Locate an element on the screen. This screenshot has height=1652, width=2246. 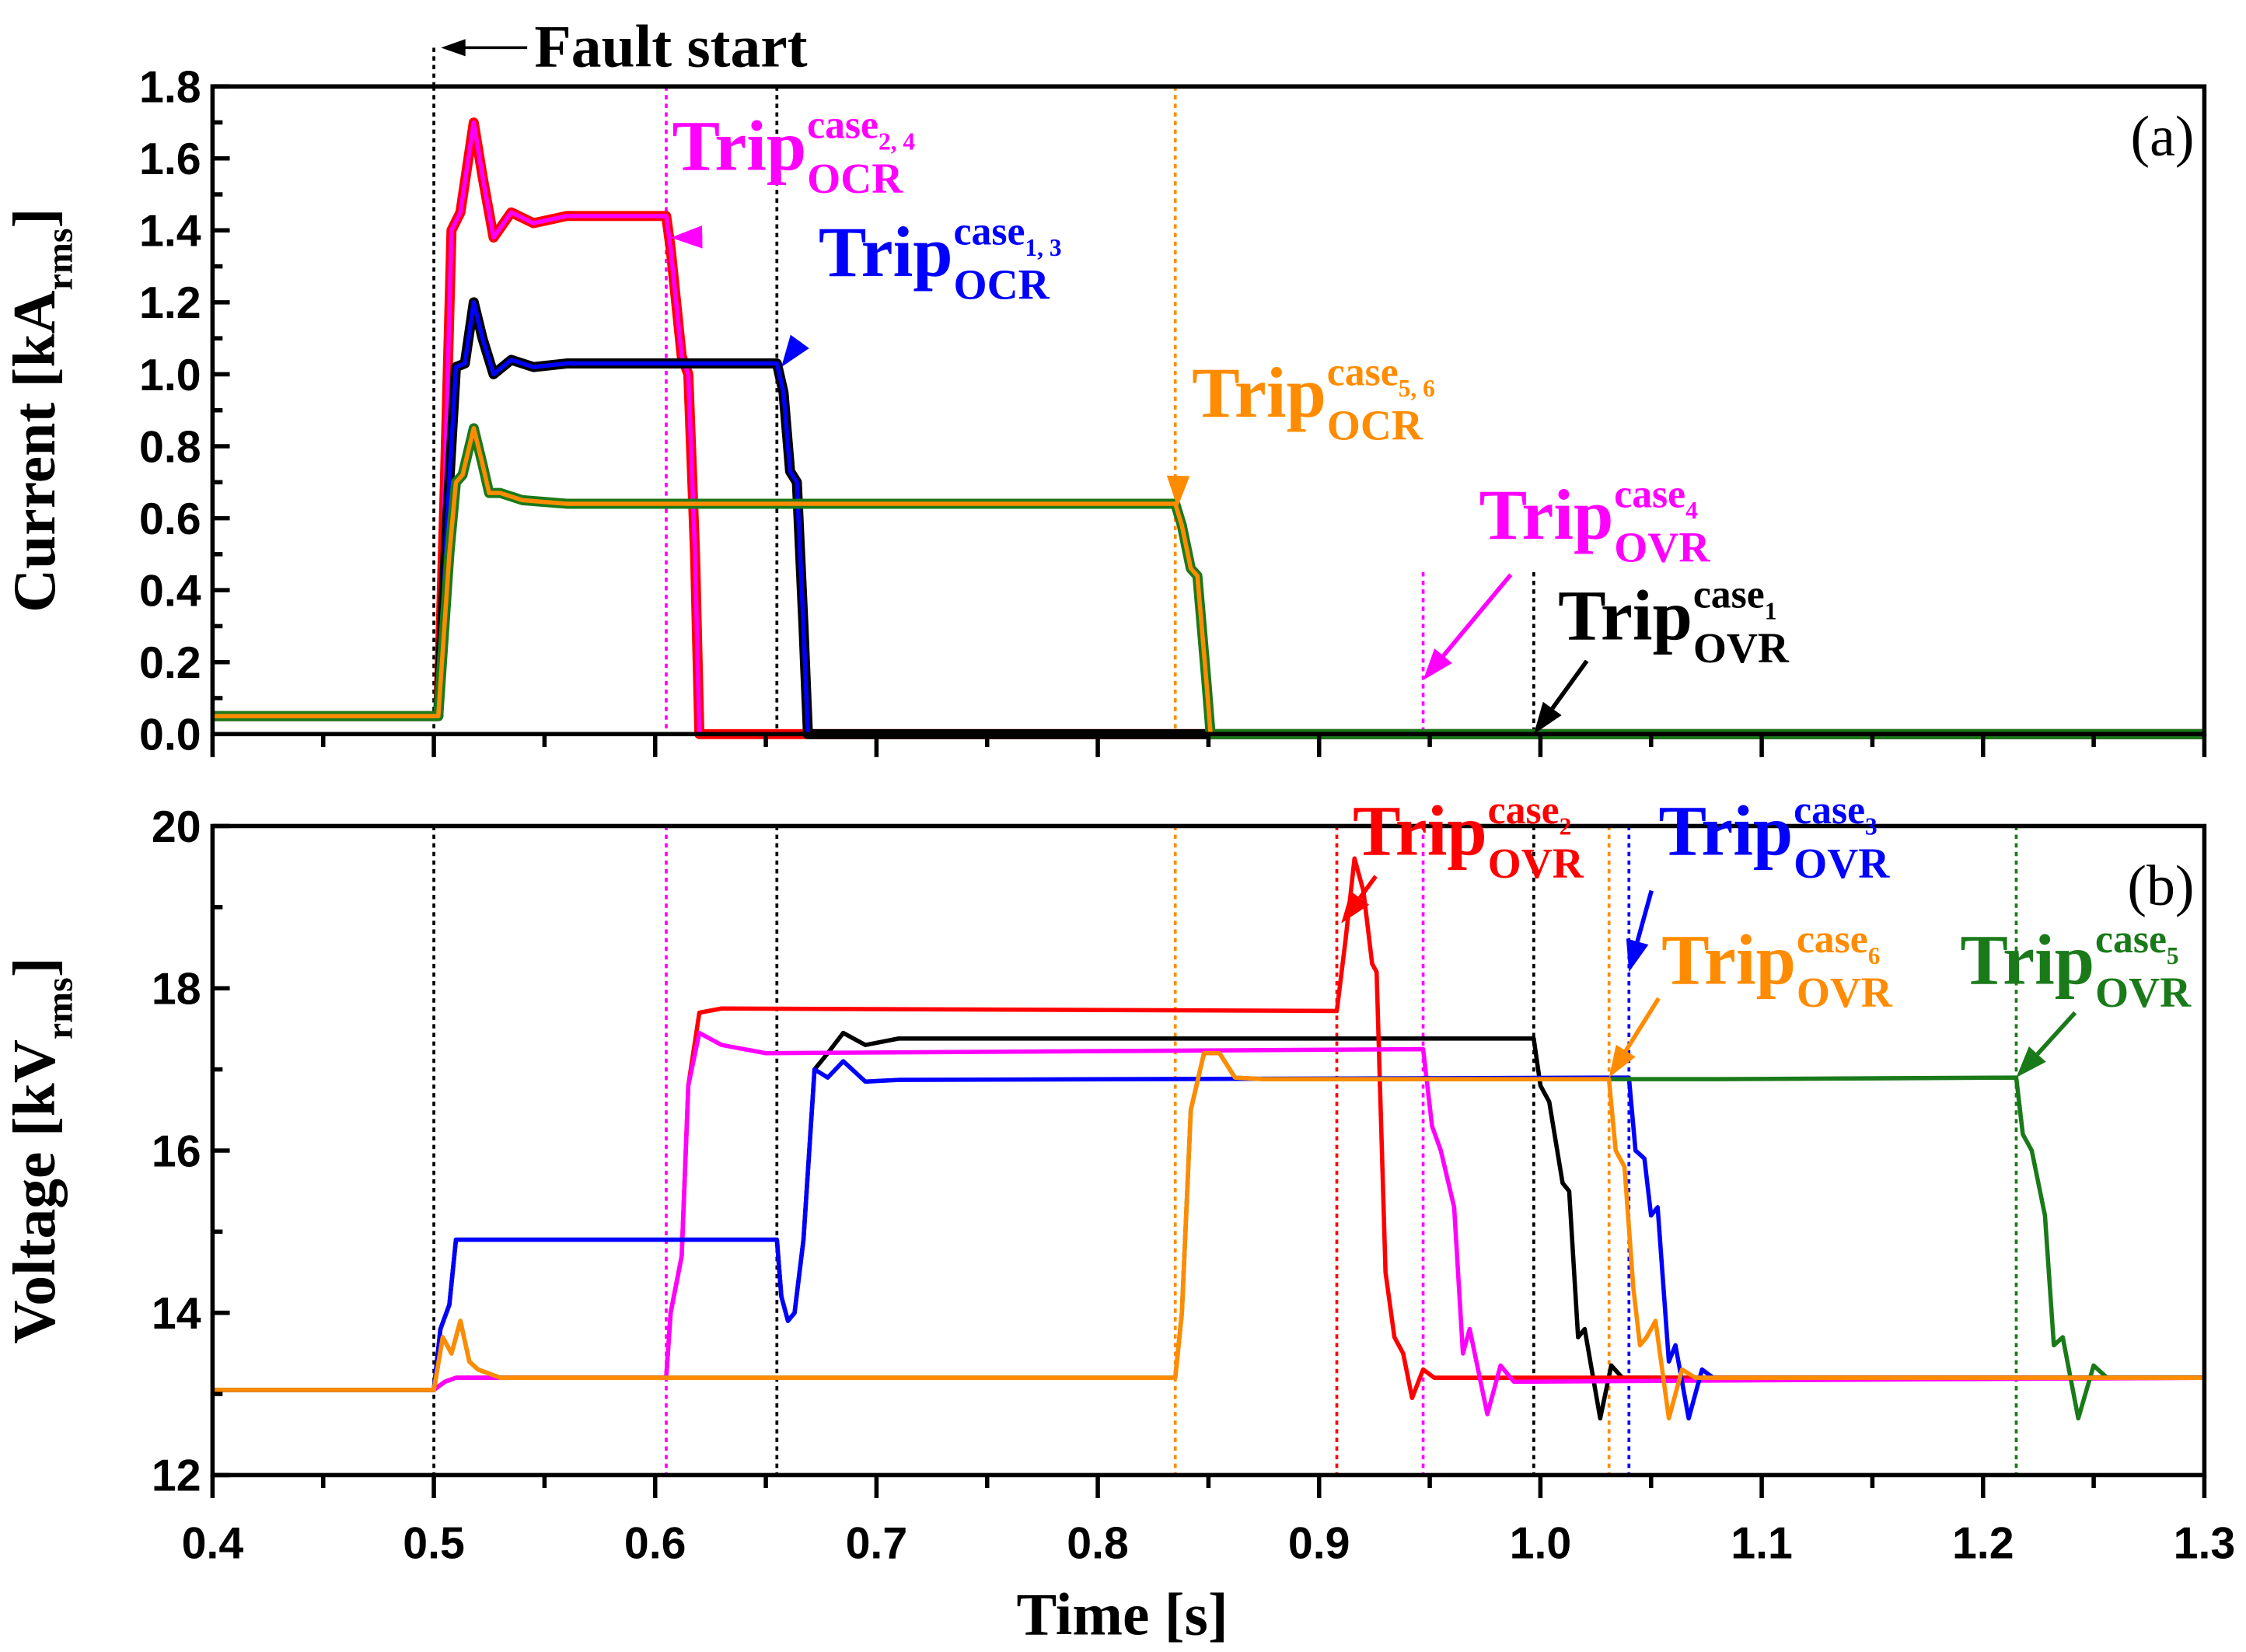
trip-label-sup-sub: 6 is located at coordinates (1874, 955).